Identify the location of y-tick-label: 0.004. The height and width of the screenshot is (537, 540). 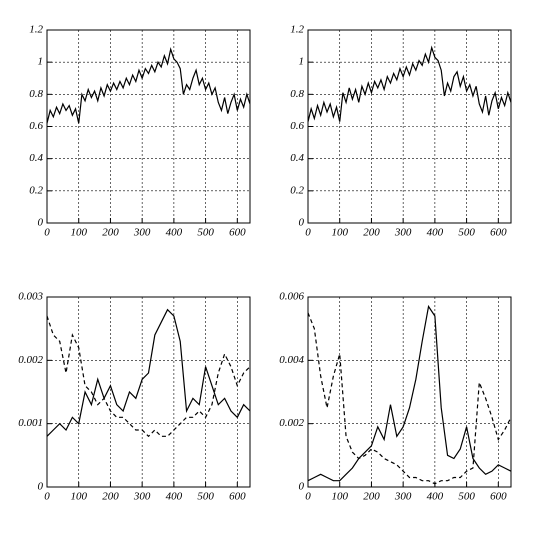
(291, 360).